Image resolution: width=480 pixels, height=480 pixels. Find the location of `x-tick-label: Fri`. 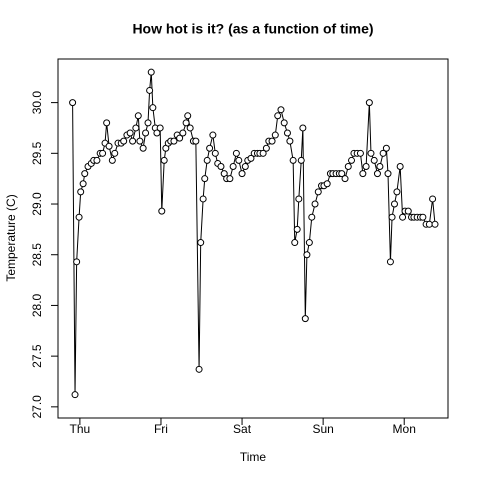

x-tick-label: Fri is located at coordinates (161, 429).